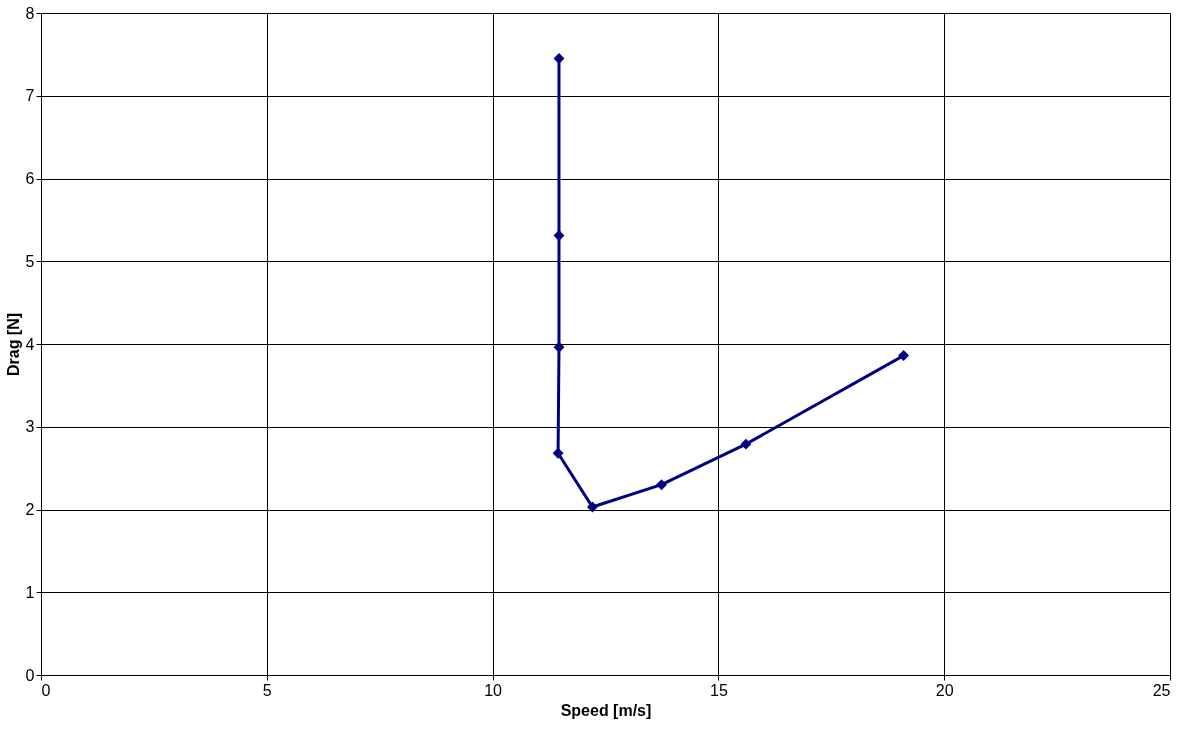 The width and height of the screenshot is (1186, 733). What do you see at coordinates (493, 690) in the screenshot?
I see `x-tick-label: 10` at bounding box center [493, 690].